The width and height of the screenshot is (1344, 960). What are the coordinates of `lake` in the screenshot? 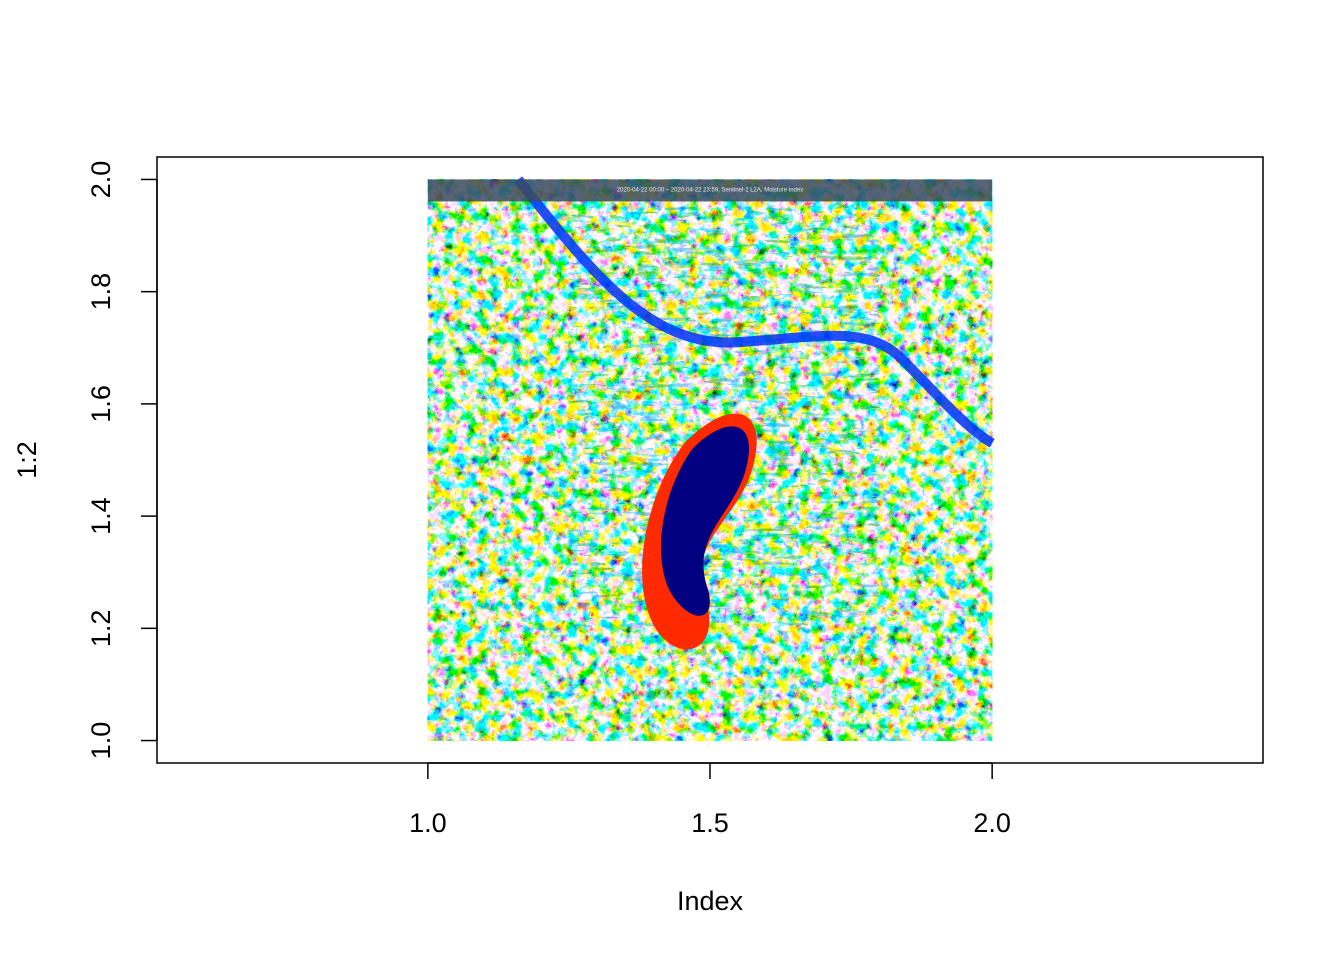 It's located at (705, 521).